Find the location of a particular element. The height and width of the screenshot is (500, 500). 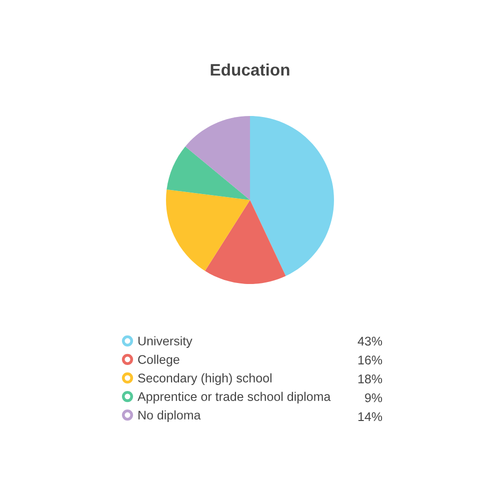

legend-label: College is located at coordinates (159, 360).